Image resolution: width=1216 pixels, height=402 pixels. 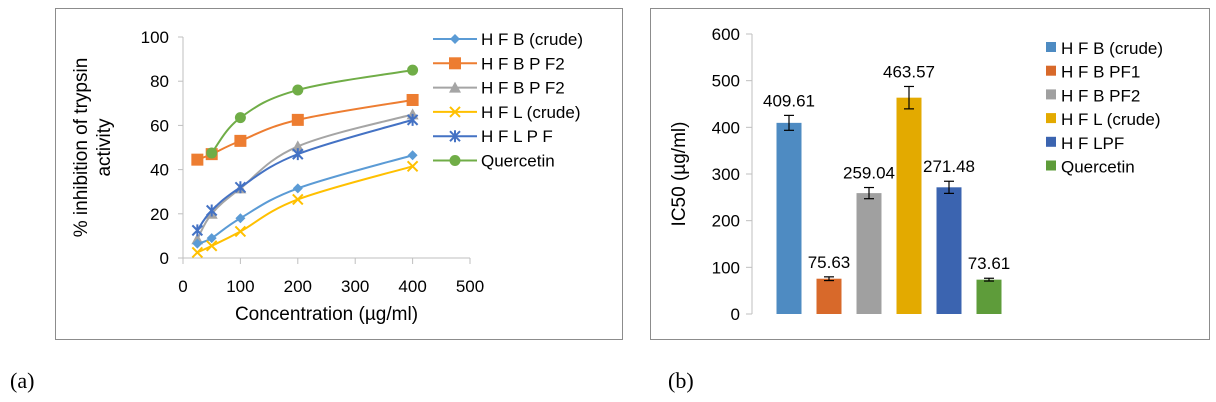 I want to click on y-tick-label: 60, so click(x=159, y=125).